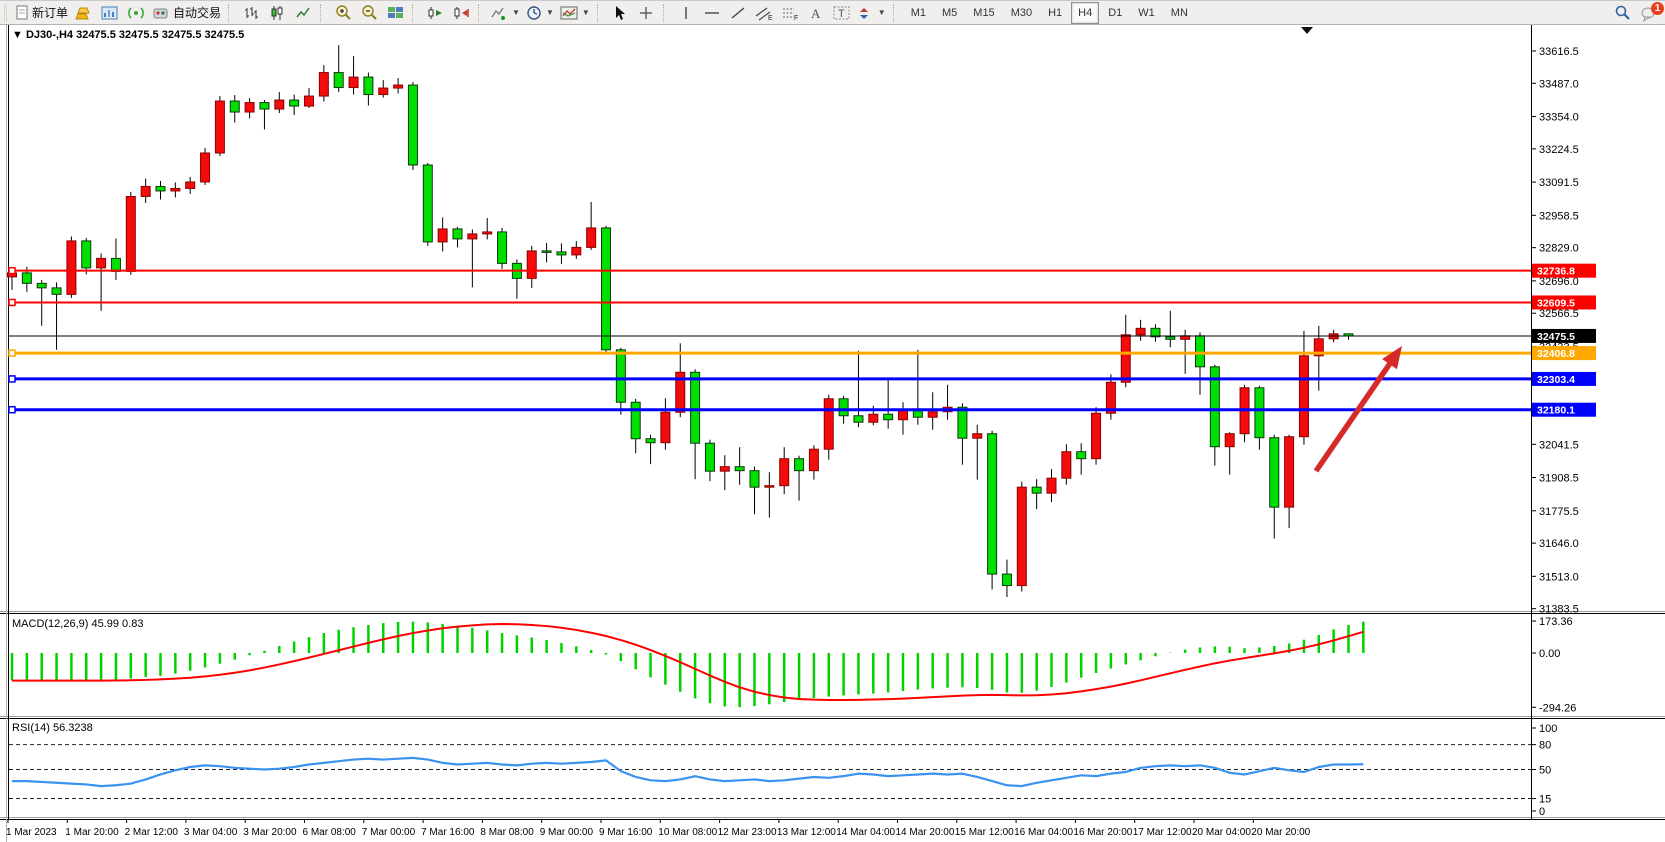 This screenshot has width=1665, height=842. I want to click on search-icon, so click(1622, 12).